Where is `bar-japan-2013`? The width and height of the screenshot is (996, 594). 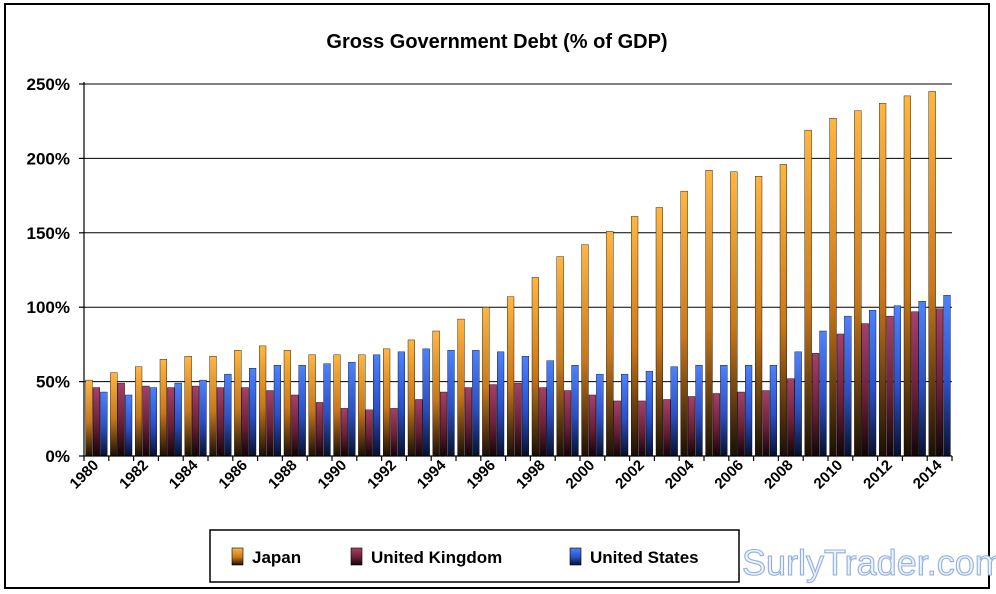 bar-japan-2013 is located at coordinates (907, 276).